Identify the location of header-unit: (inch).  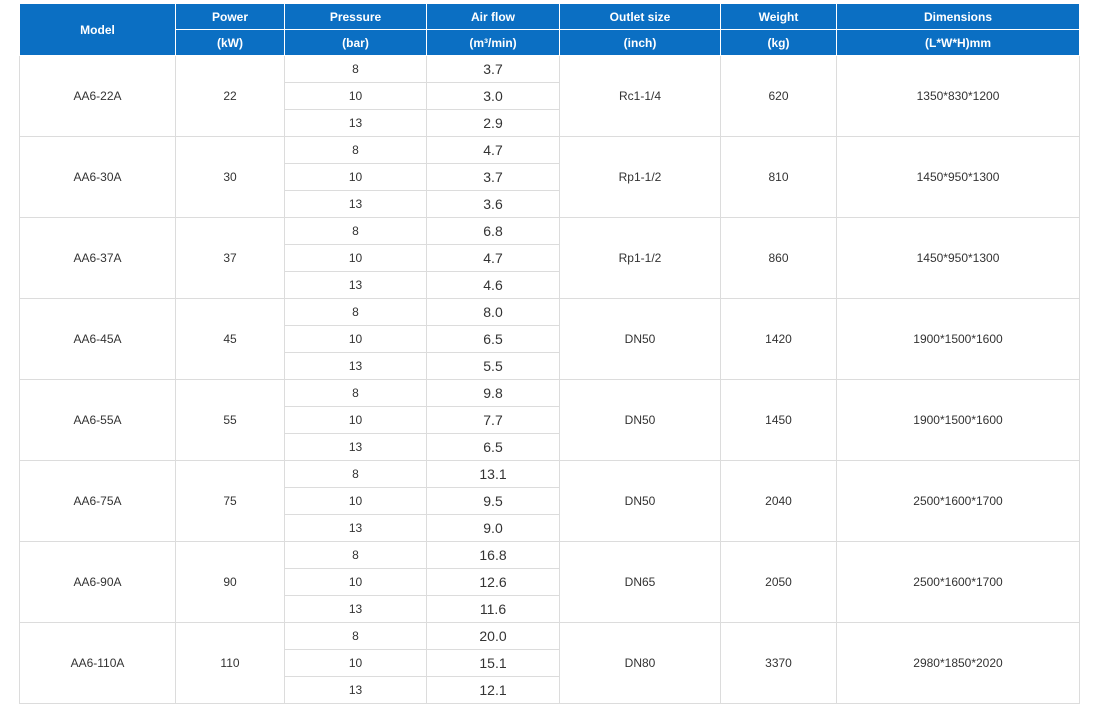
(640, 42).